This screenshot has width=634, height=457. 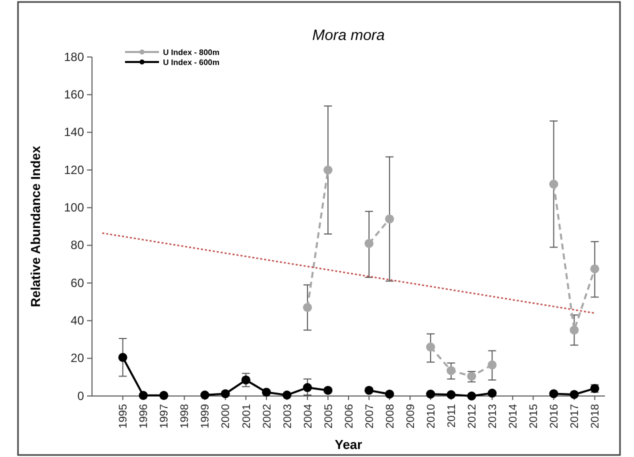 I want to click on x-tick-label: 2007, so click(x=370, y=416).